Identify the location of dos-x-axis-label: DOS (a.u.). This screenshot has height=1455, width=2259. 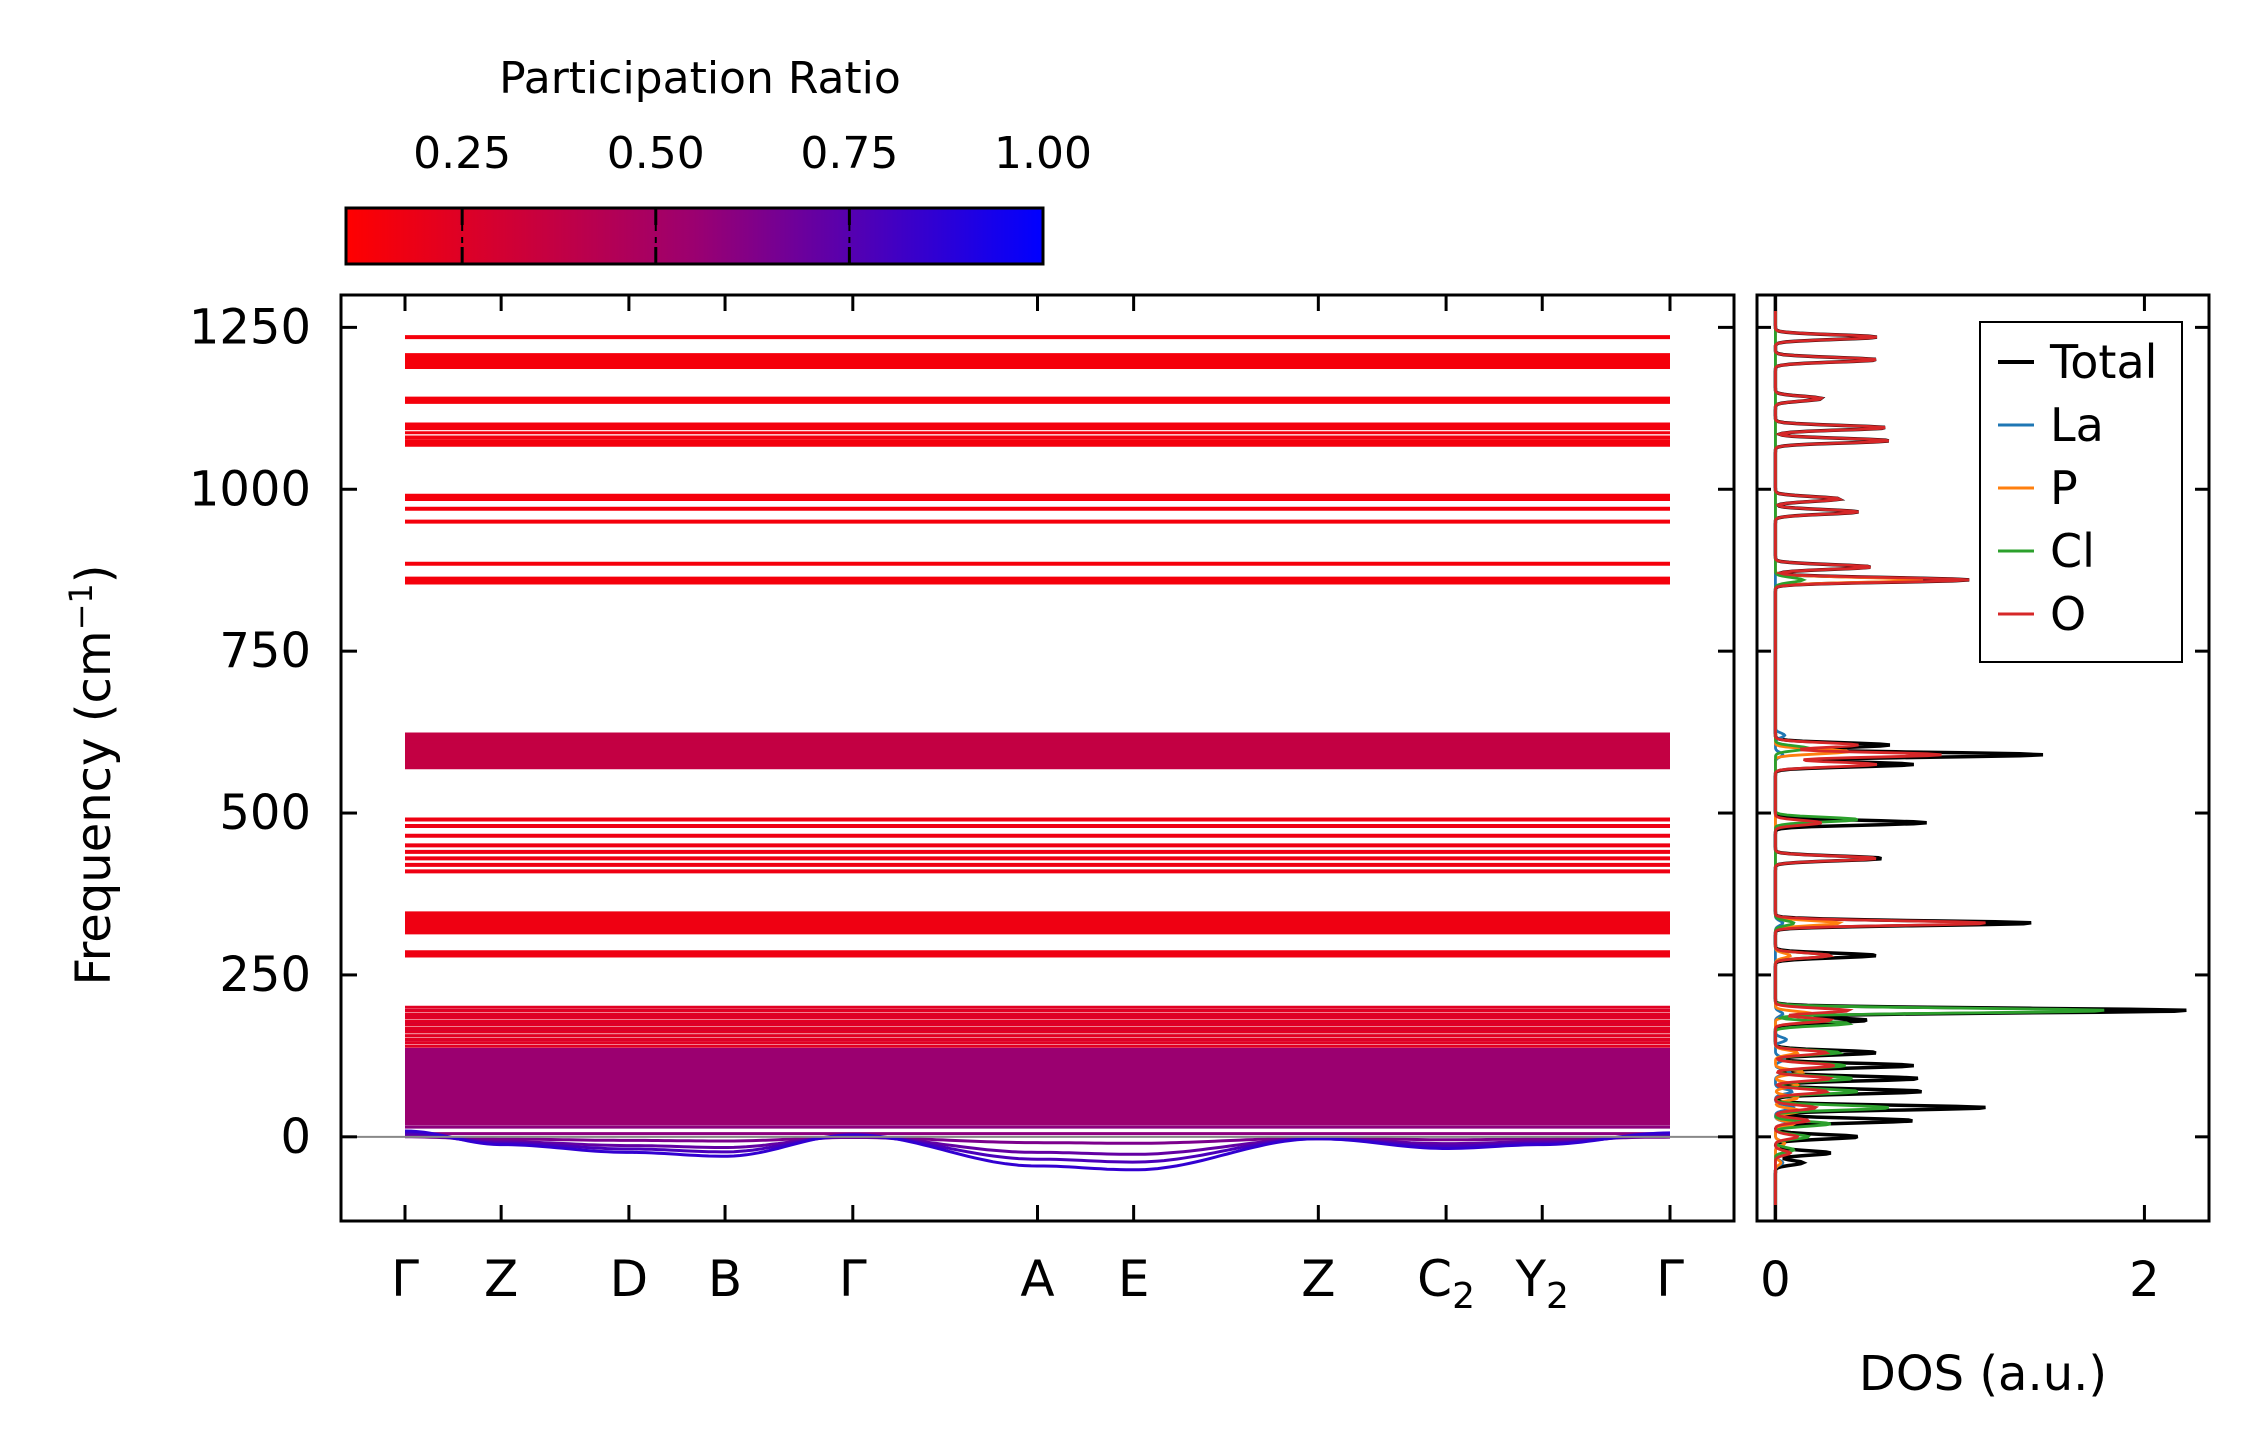
(1983, 1374).